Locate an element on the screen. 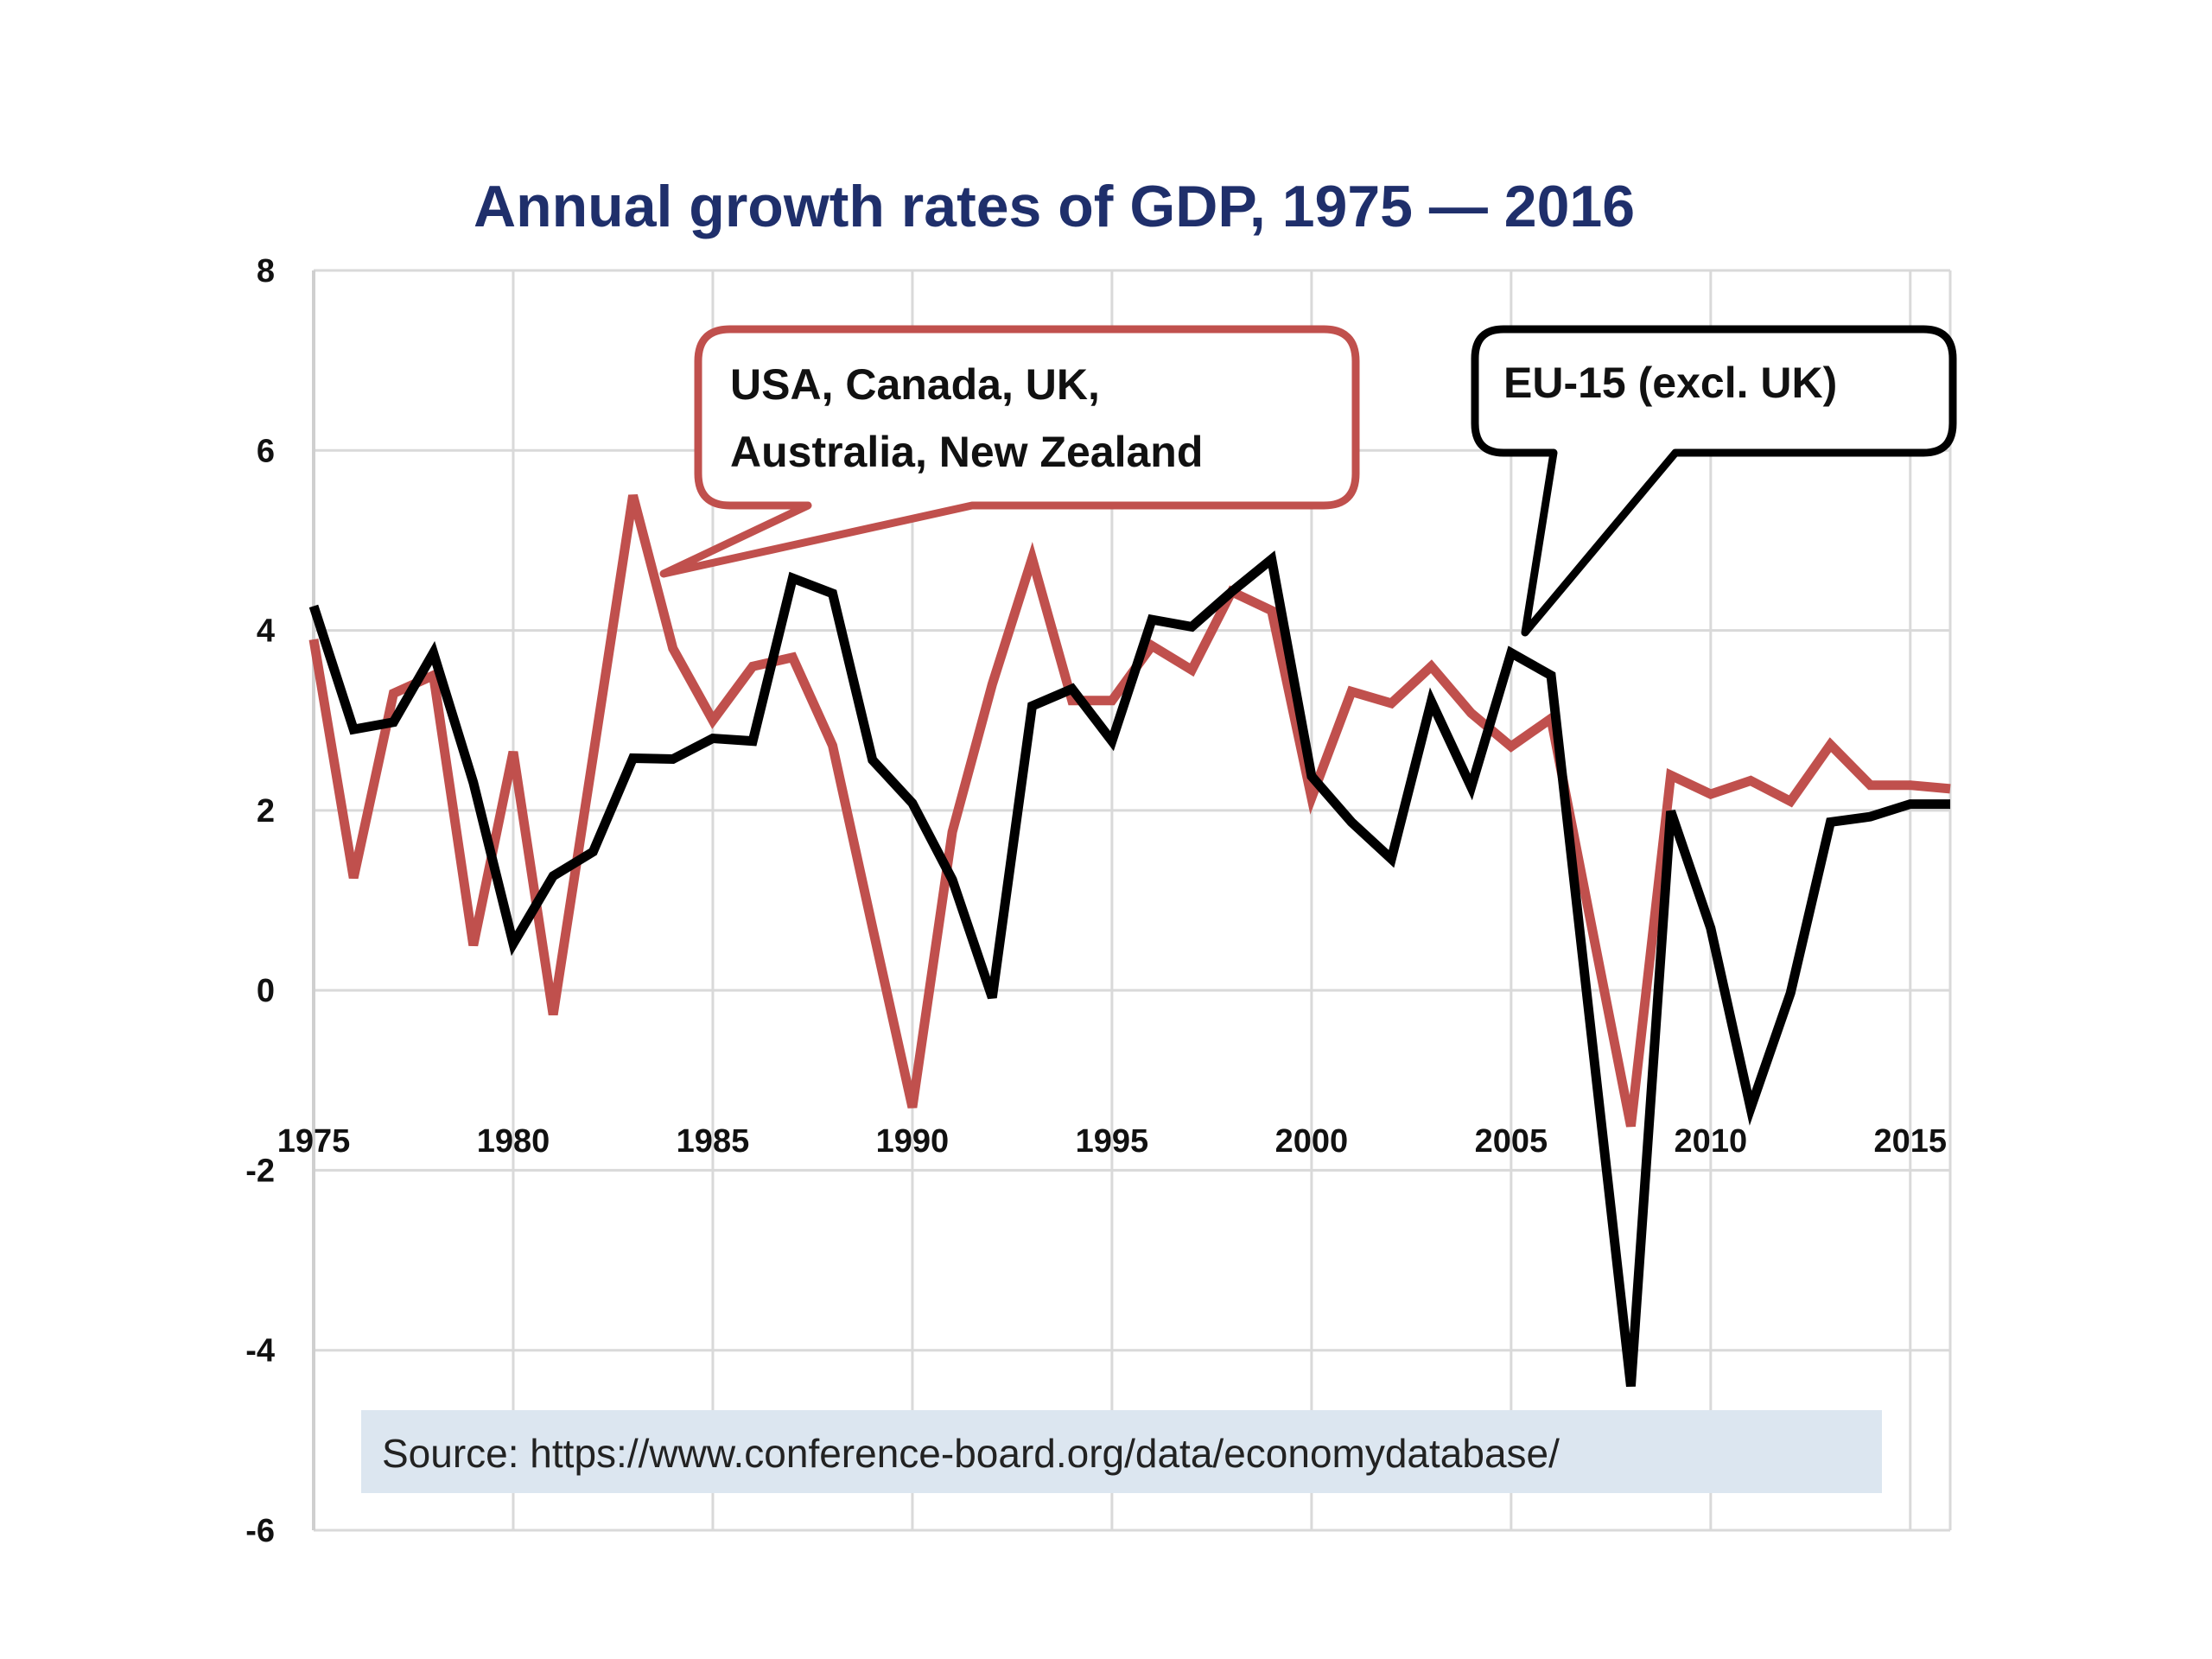 This screenshot has width=2212, height=1659. y-axis-ticks: 8 6 4 2 0 -2 -4 -6 is located at coordinates (260, 901).